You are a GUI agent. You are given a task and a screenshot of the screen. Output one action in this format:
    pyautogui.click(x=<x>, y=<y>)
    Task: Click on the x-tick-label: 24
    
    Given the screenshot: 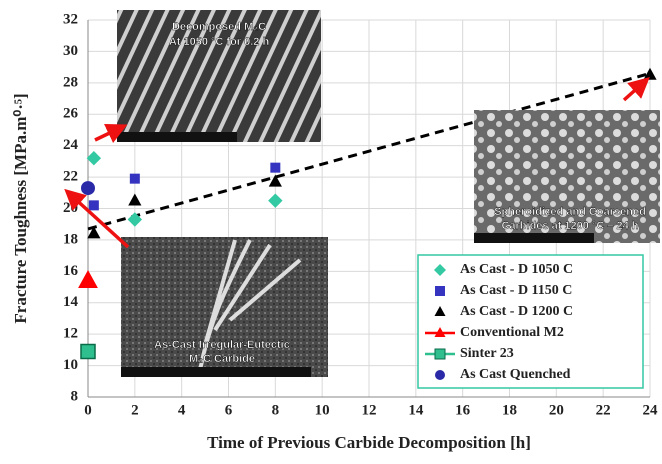 What is the action you would take?
    pyautogui.click(x=651, y=410)
    